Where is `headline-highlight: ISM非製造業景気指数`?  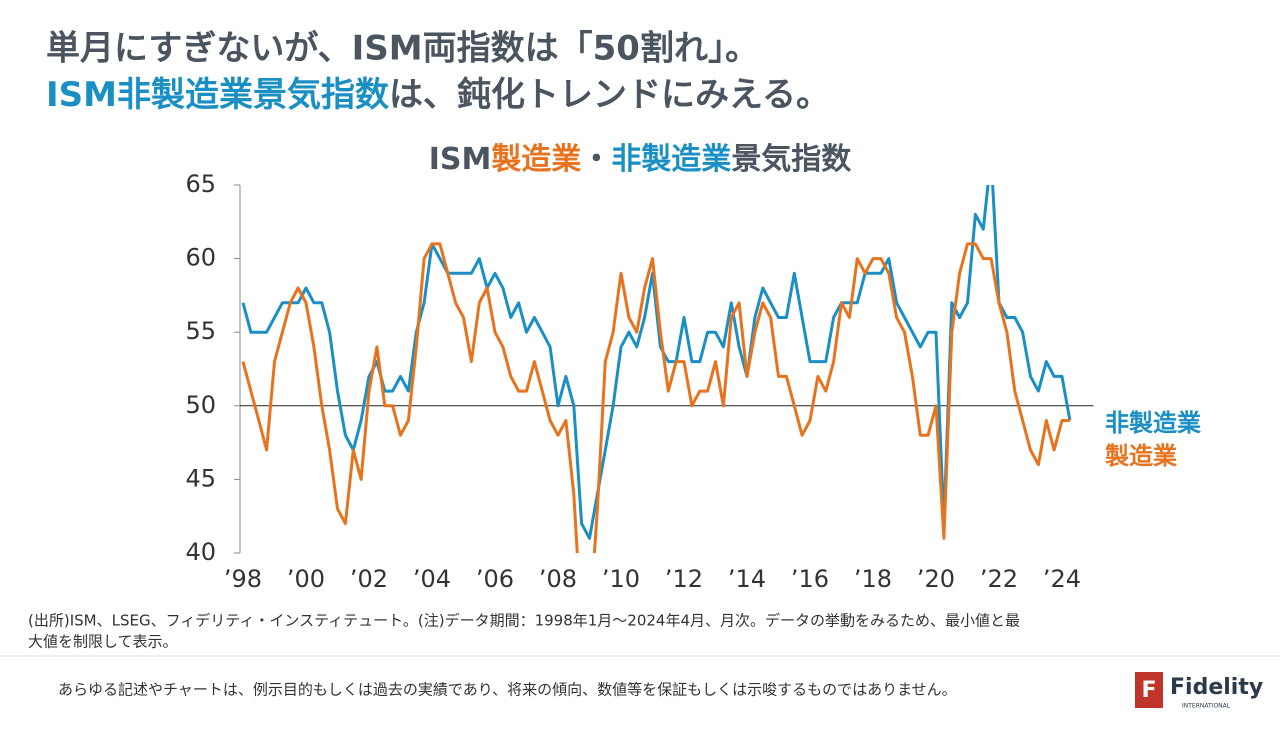 headline-highlight: ISM非製造業景気指数 is located at coordinates (217, 95).